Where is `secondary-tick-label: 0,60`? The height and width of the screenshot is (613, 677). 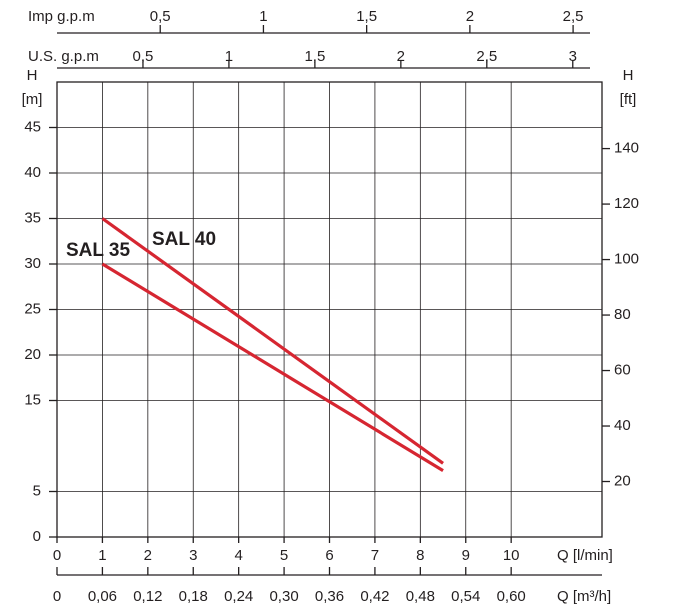
secondary-tick-label: 0,60 is located at coordinates (511, 596).